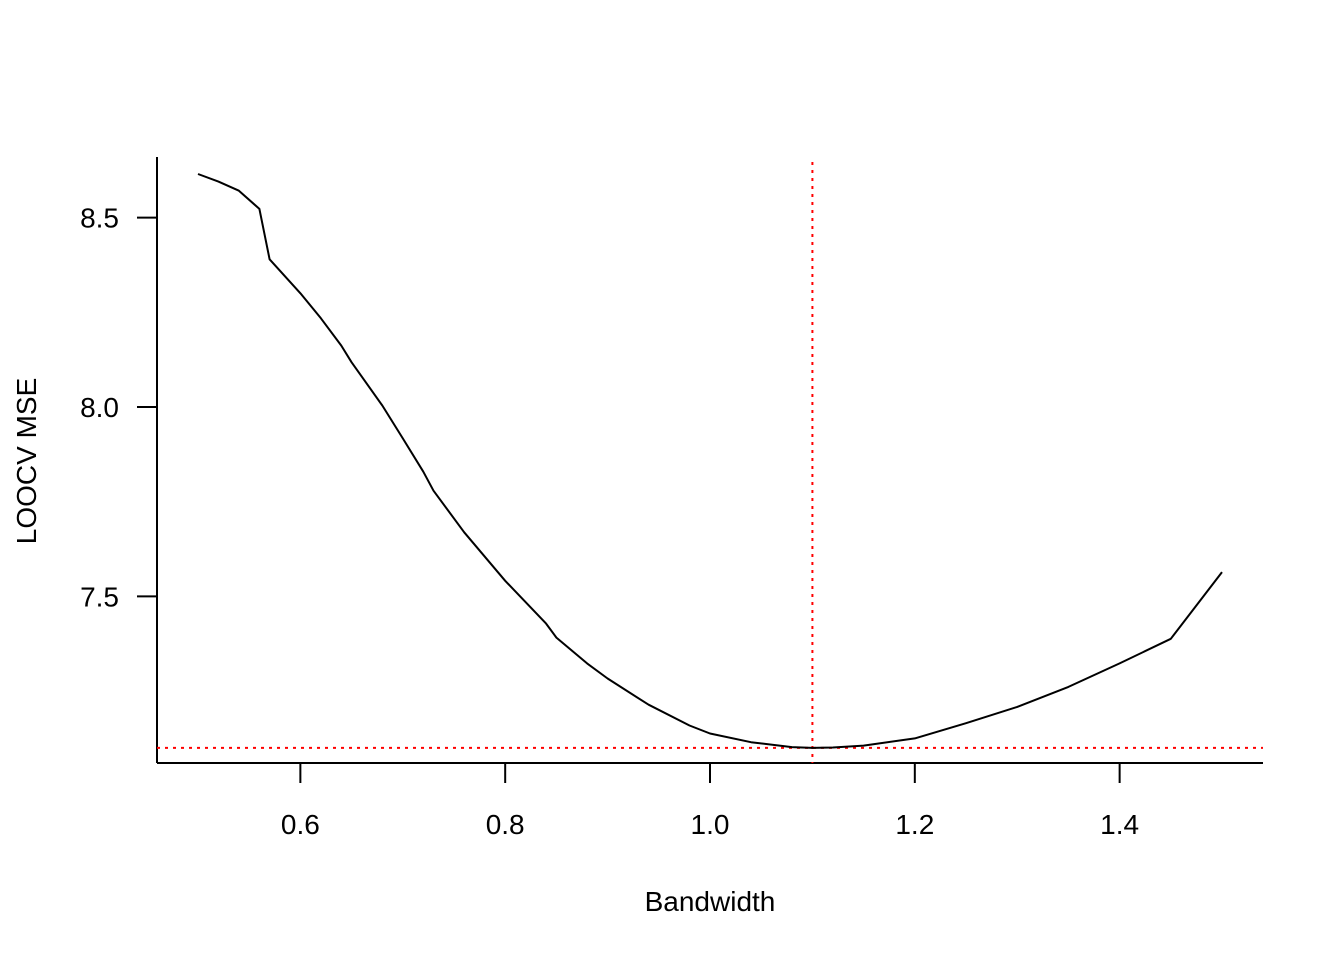 This screenshot has height=960, width=1344. Describe the element at coordinates (99, 218) in the screenshot. I see `y-tick-label: 8.5` at that location.